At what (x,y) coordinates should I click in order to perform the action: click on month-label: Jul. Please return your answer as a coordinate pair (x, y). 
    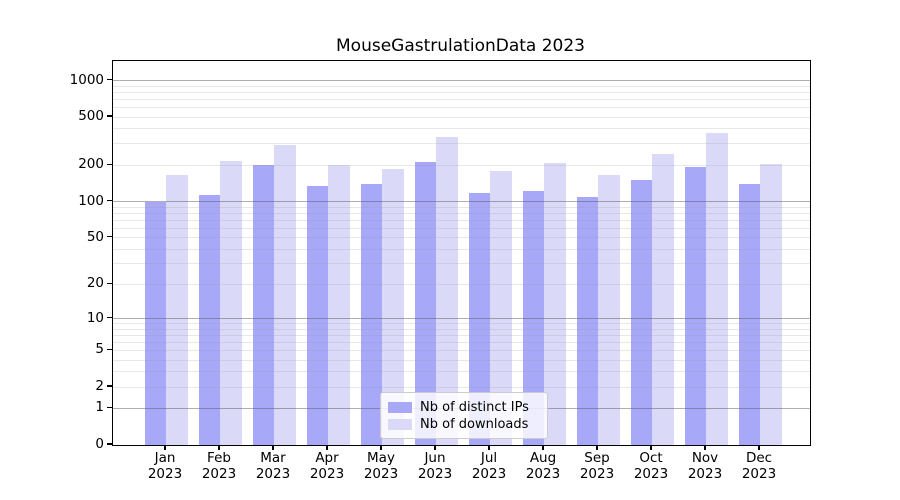
    Looking at the image, I should click on (489, 458).